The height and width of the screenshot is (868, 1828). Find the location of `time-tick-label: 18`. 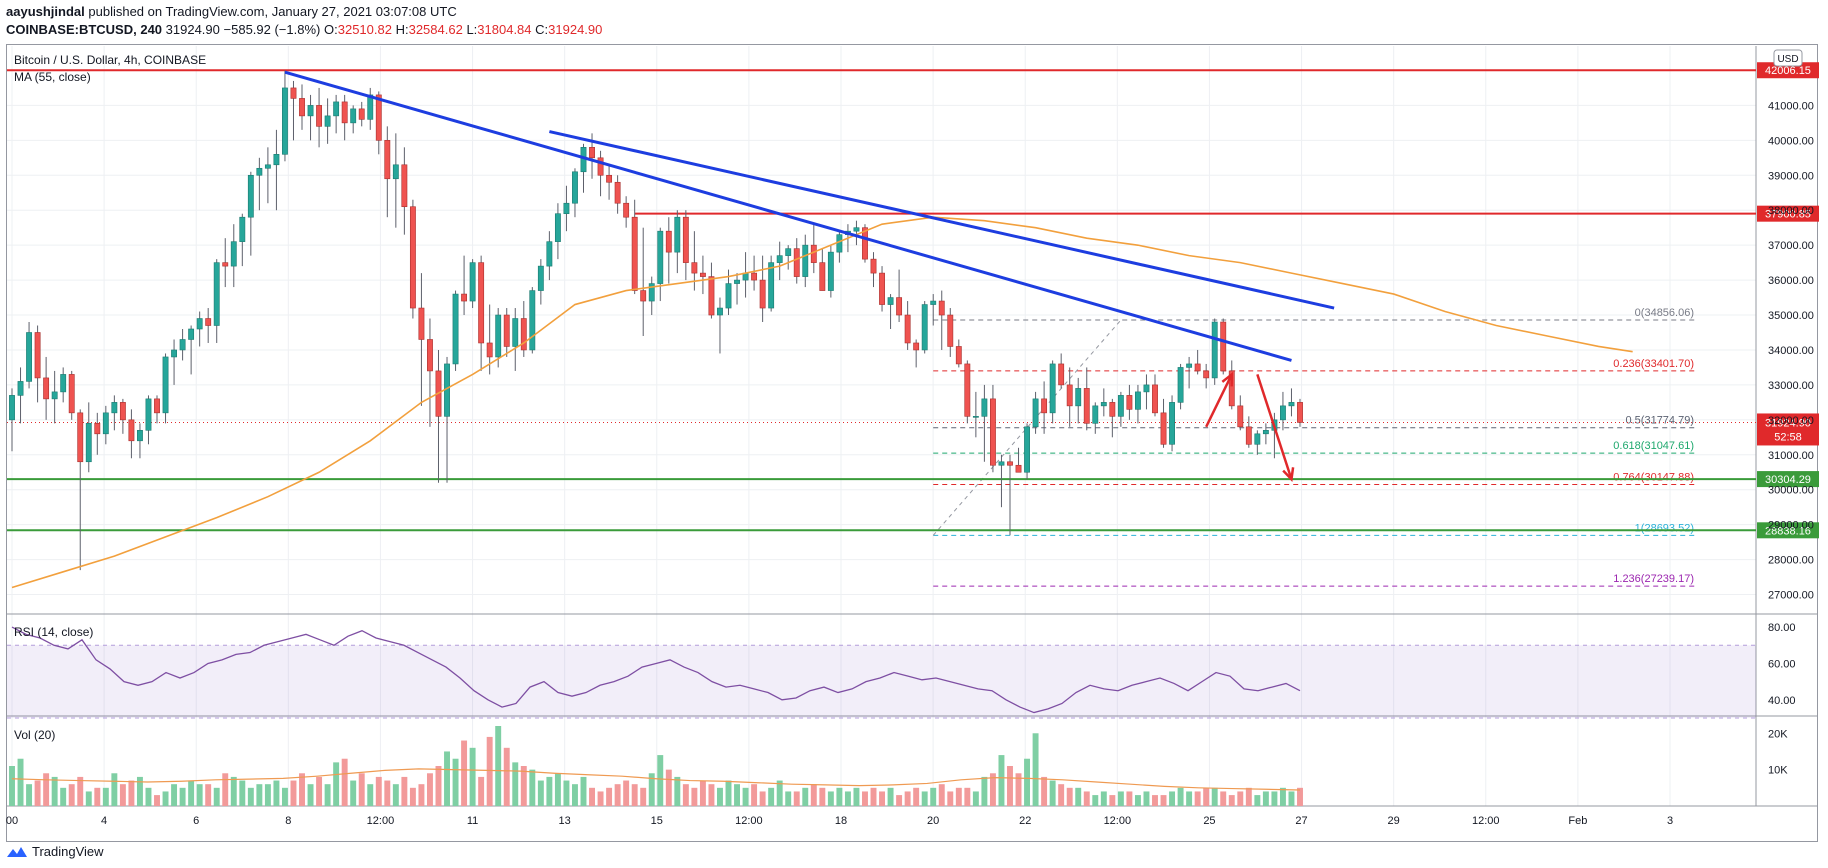

time-tick-label: 18 is located at coordinates (841, 821).